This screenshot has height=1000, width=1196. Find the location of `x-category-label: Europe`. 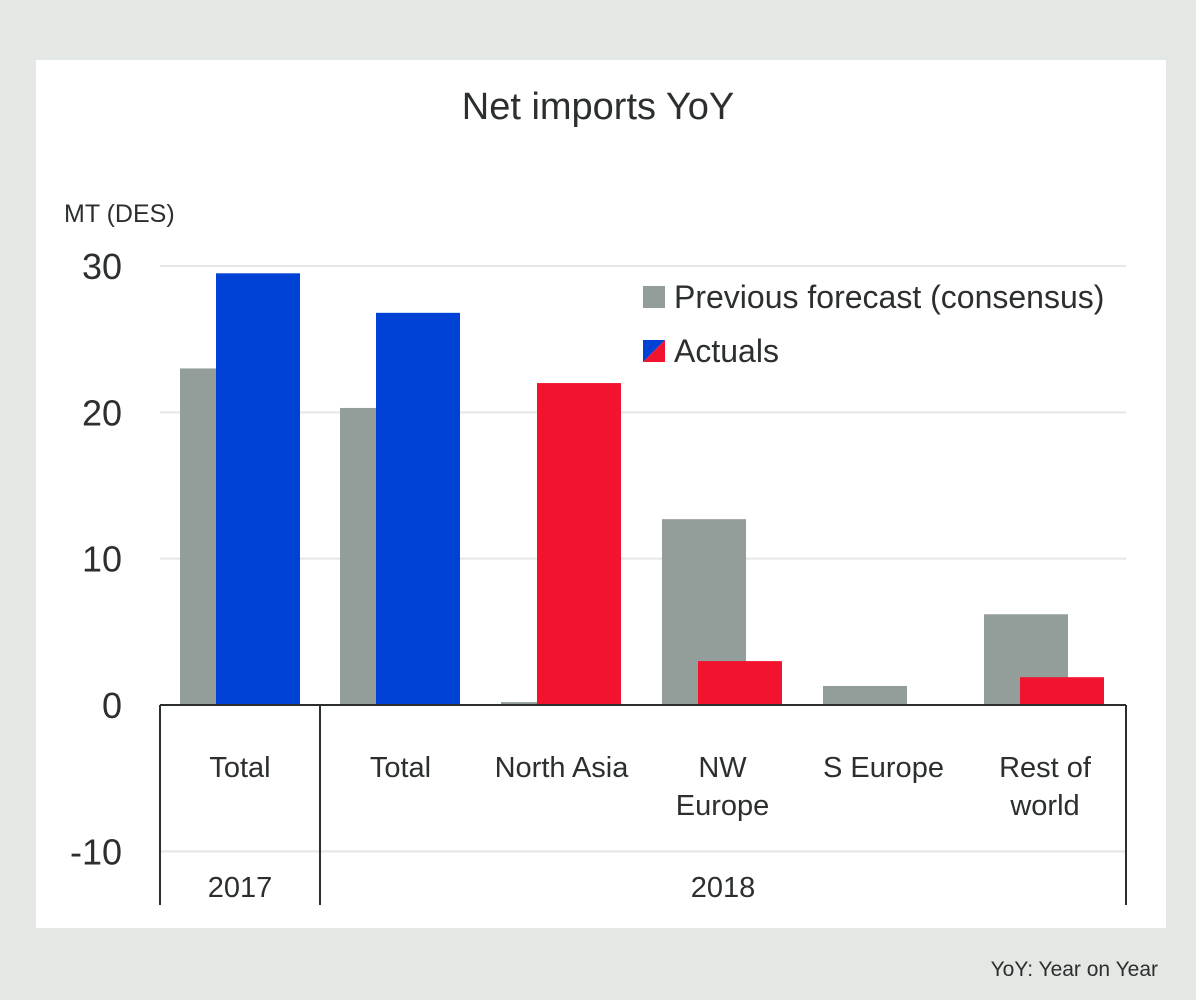

x-category-label: Europe is located at coordinates (723, 806).